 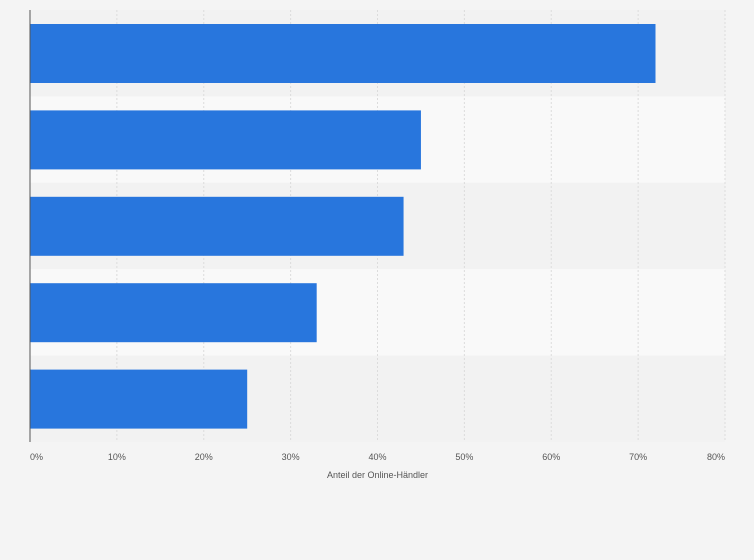 What do you see at coordinates (716, 457) in the screenshot?
I see `x-tick-label: 80%` at bounding box center [716, 457].